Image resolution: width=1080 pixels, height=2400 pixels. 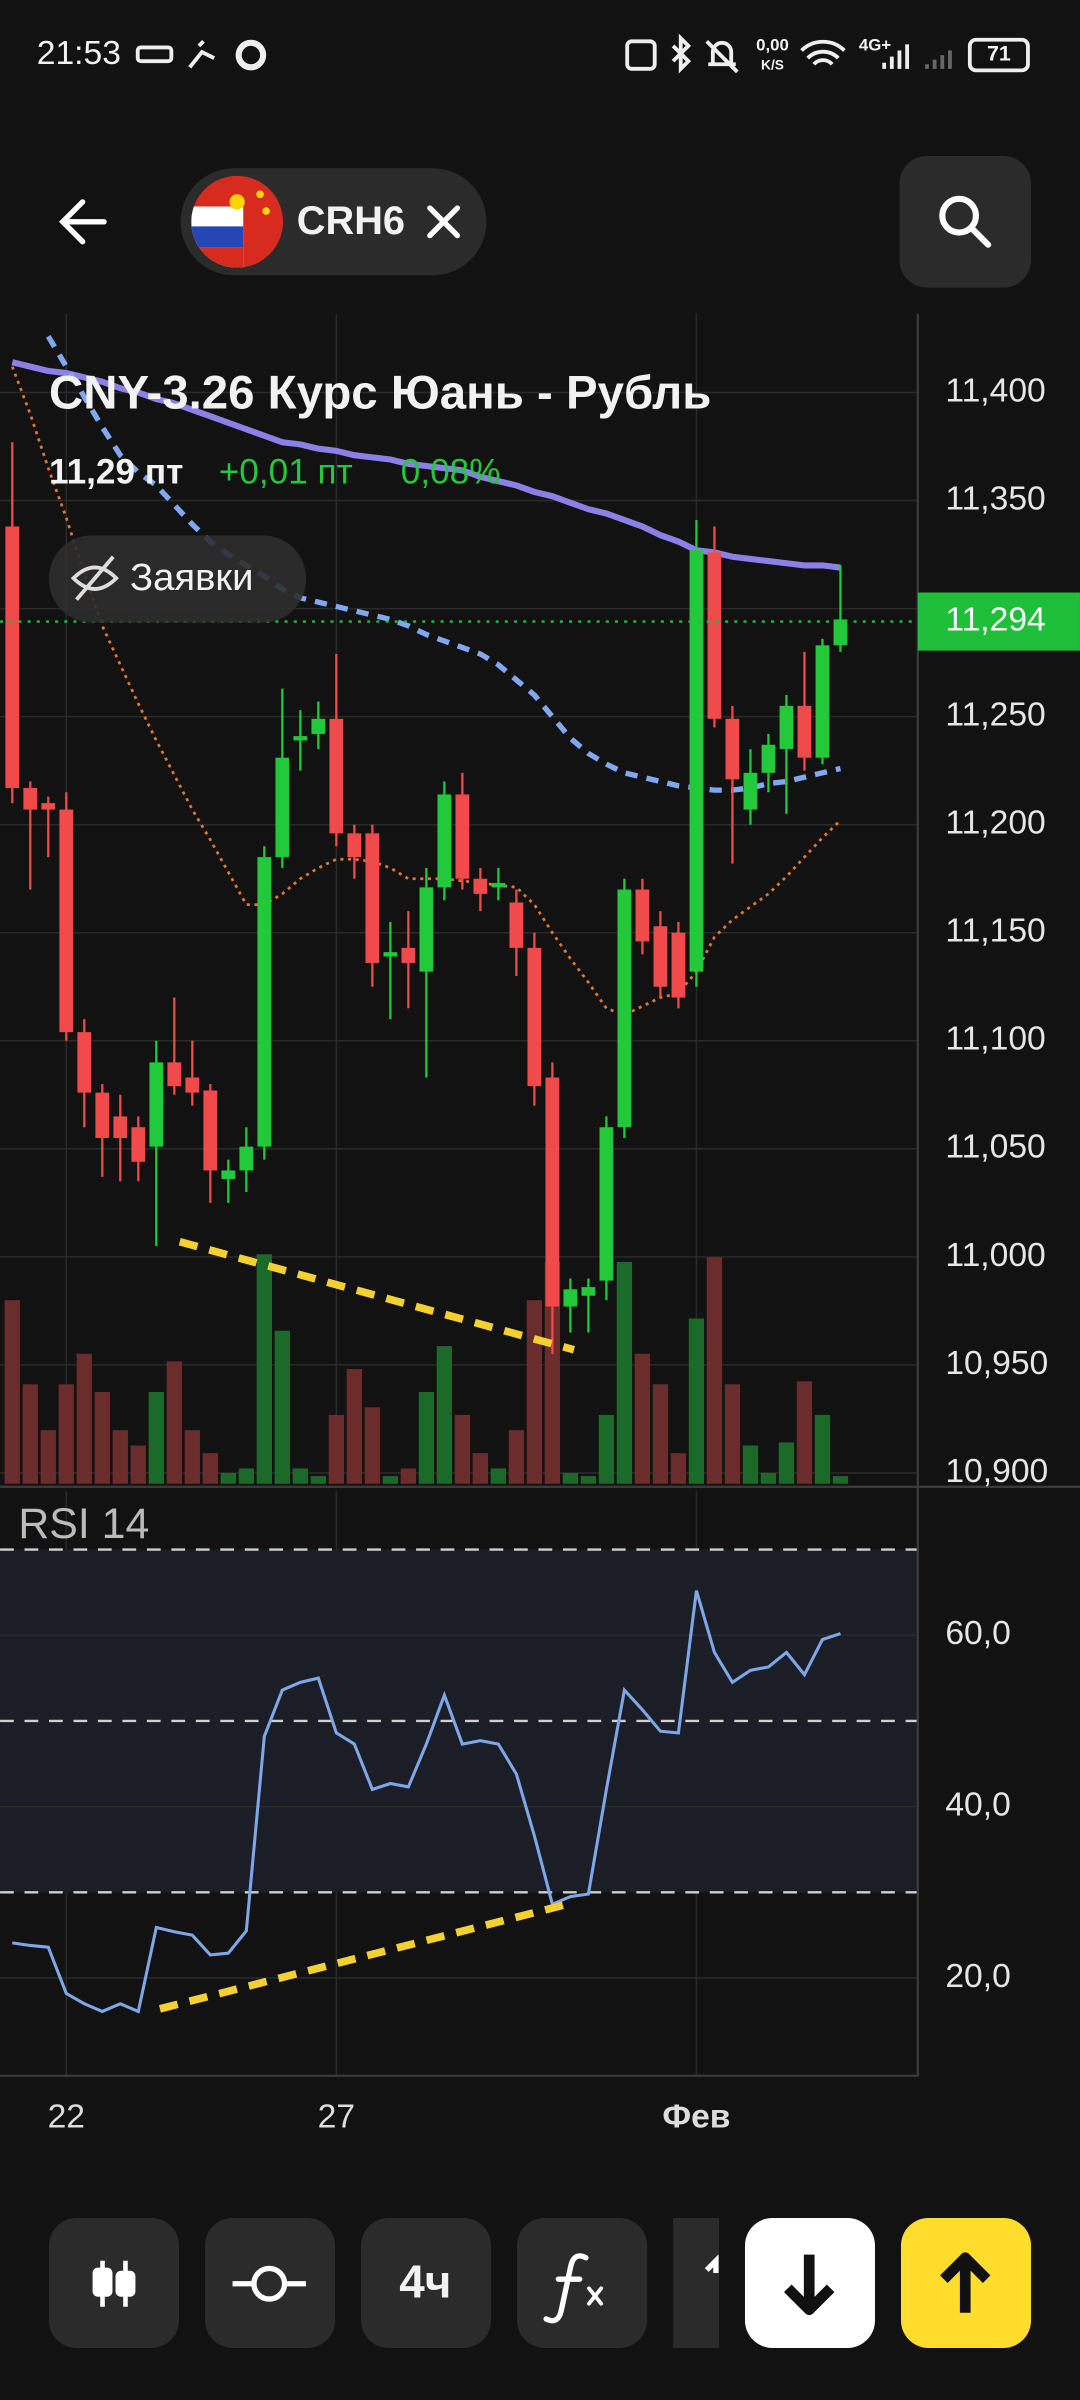 I want to click on buy-arrow, so click(x=965, y=2282).